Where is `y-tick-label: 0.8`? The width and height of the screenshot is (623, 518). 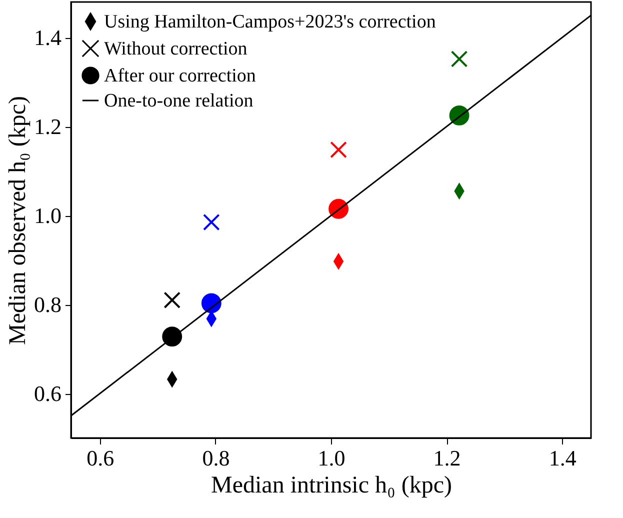
y-tick-label: 0.8 is located at coordinates (48, 305).